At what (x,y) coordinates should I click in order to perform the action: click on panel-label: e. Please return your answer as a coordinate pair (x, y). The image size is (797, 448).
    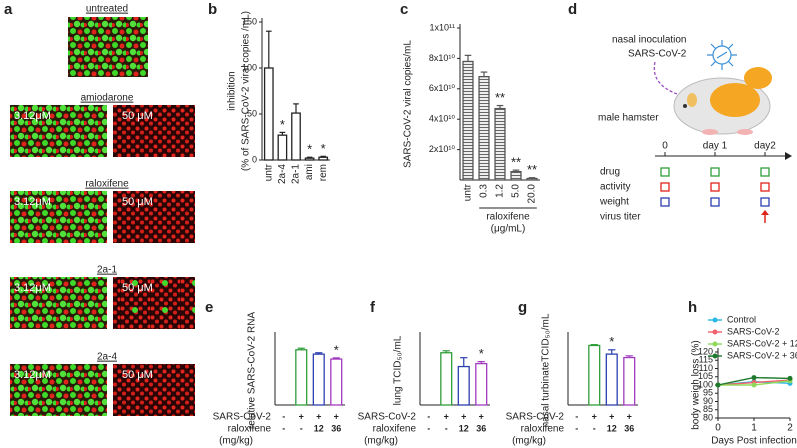
    Looking at the image, I should click on (209, 307).